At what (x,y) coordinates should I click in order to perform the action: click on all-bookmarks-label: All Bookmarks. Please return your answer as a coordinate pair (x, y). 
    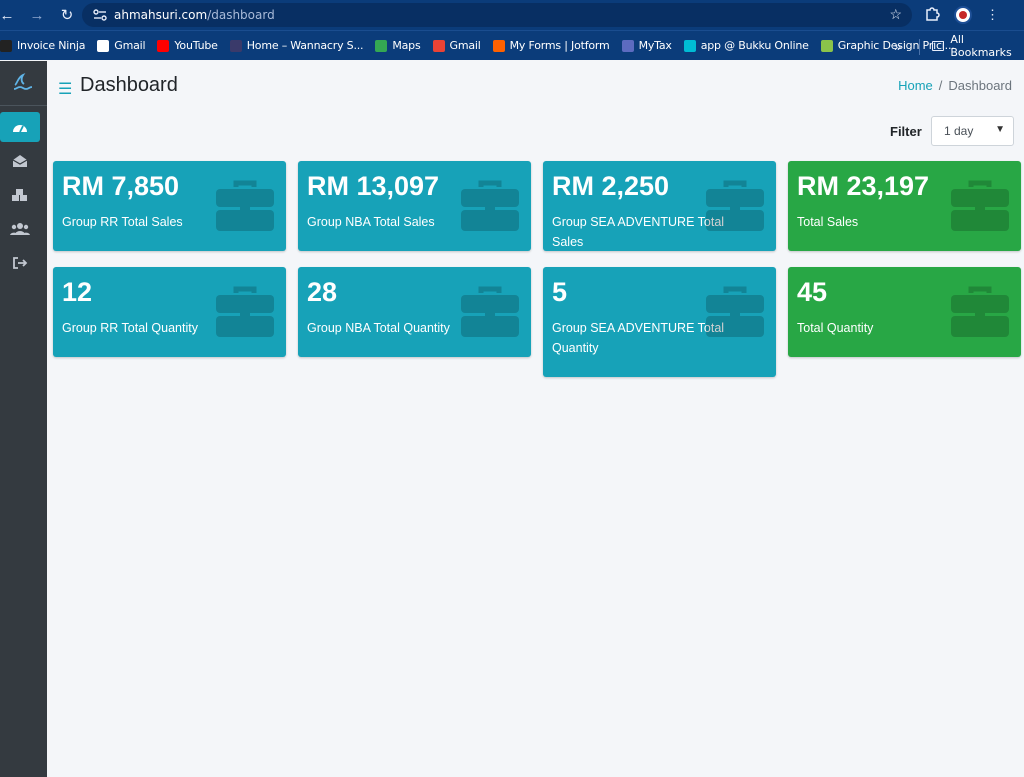
    Looking at the image, I should click on (981, 46).